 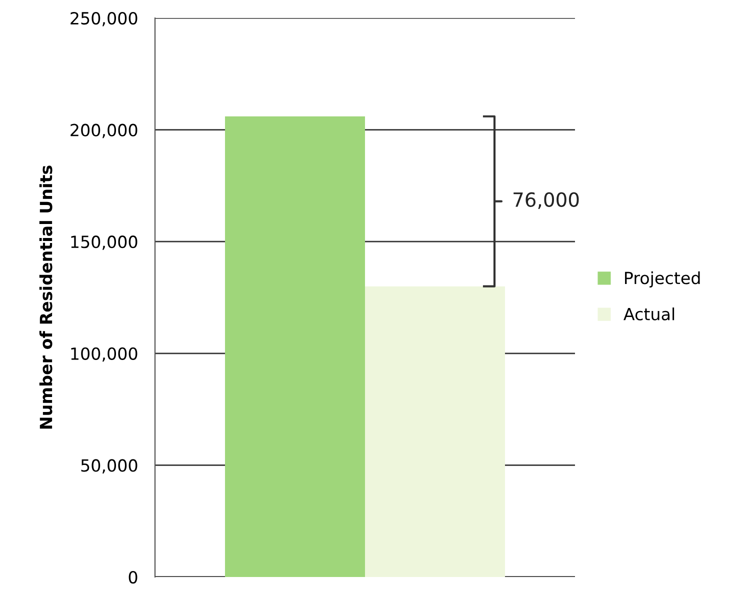 What do you see at coordinates (133, 577) in the screenshot?
I see `y-tick-label: 0` at bounding box center [133, 577].